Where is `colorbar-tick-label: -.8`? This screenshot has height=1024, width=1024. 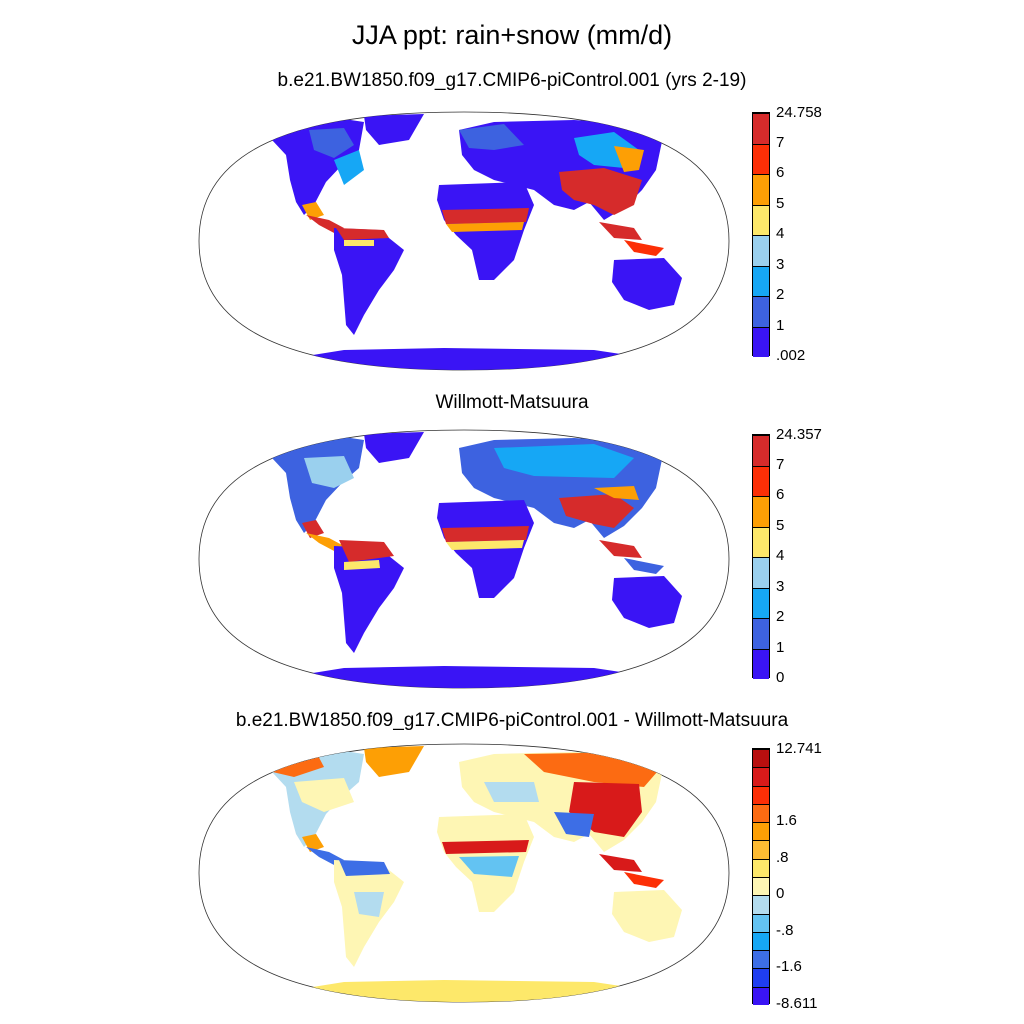
colorbar-tick-label: -.8 is located at coordinates (785, 930).